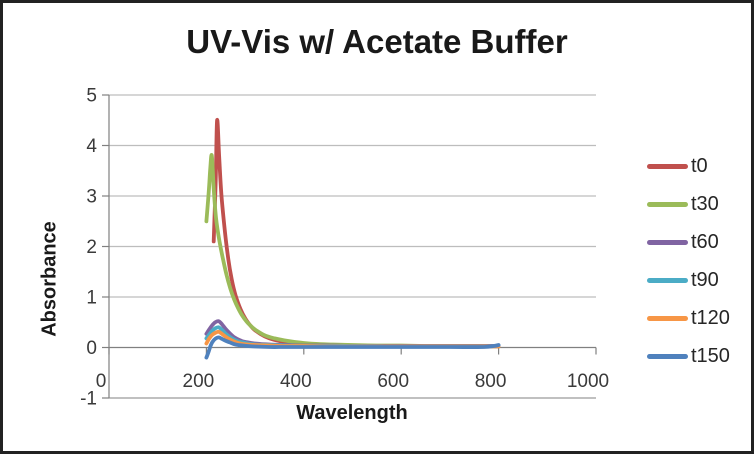 This screenshot has width=754, height=454. I want to click on x-tick-label-1000: 1000, so click(588, 381).